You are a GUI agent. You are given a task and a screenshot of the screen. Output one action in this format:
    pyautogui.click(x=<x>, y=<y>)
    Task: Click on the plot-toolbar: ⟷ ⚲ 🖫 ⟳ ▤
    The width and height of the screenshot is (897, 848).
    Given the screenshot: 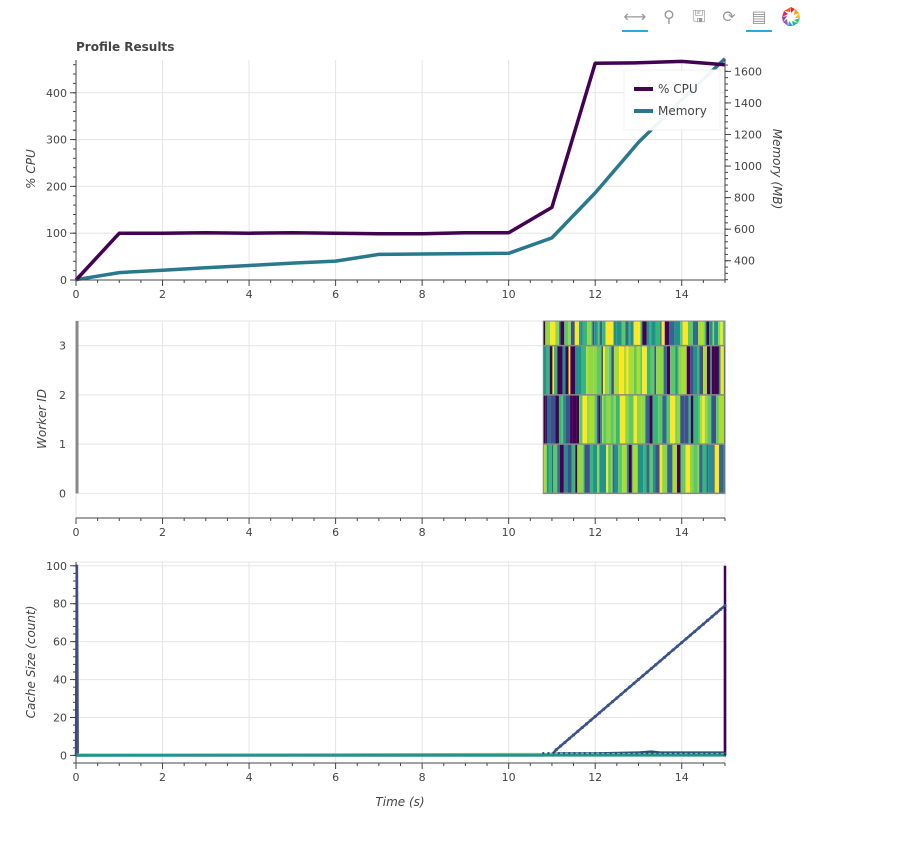 What is the action you would take?
    pyautogui.click(x=713, y=17)
    